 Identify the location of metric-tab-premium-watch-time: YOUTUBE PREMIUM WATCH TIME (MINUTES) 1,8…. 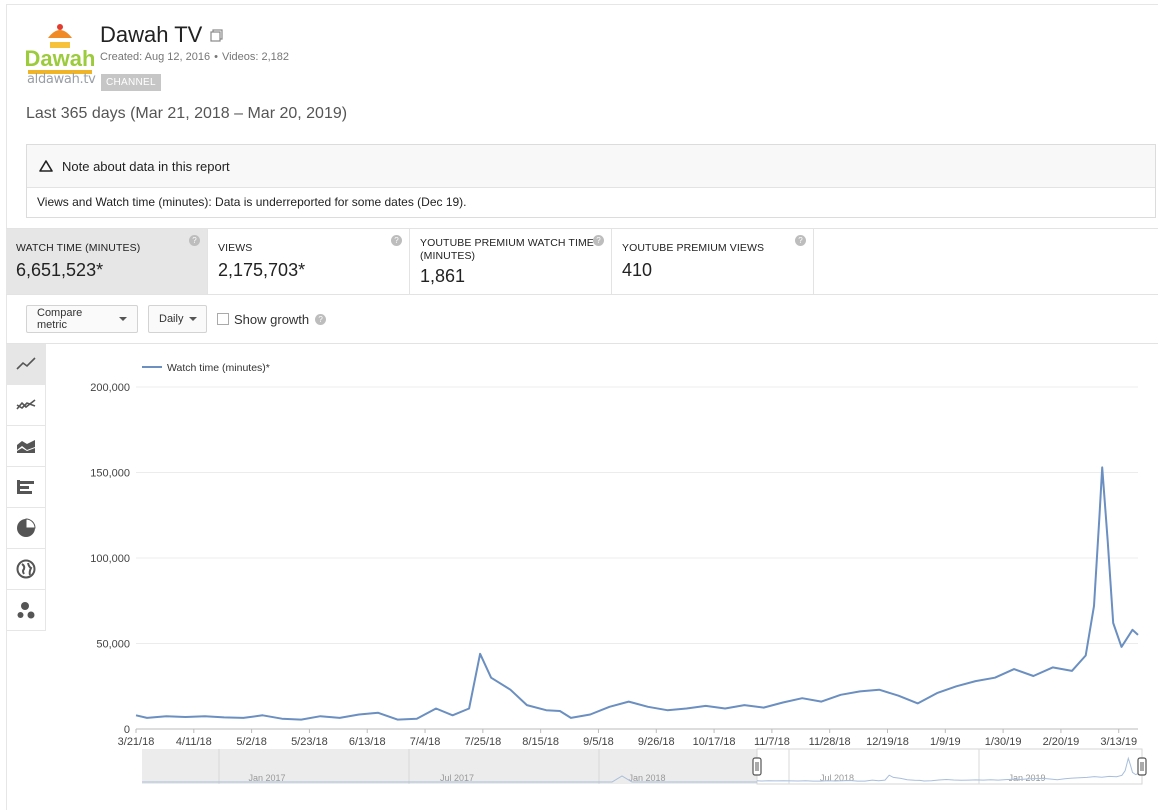
(511, 261).